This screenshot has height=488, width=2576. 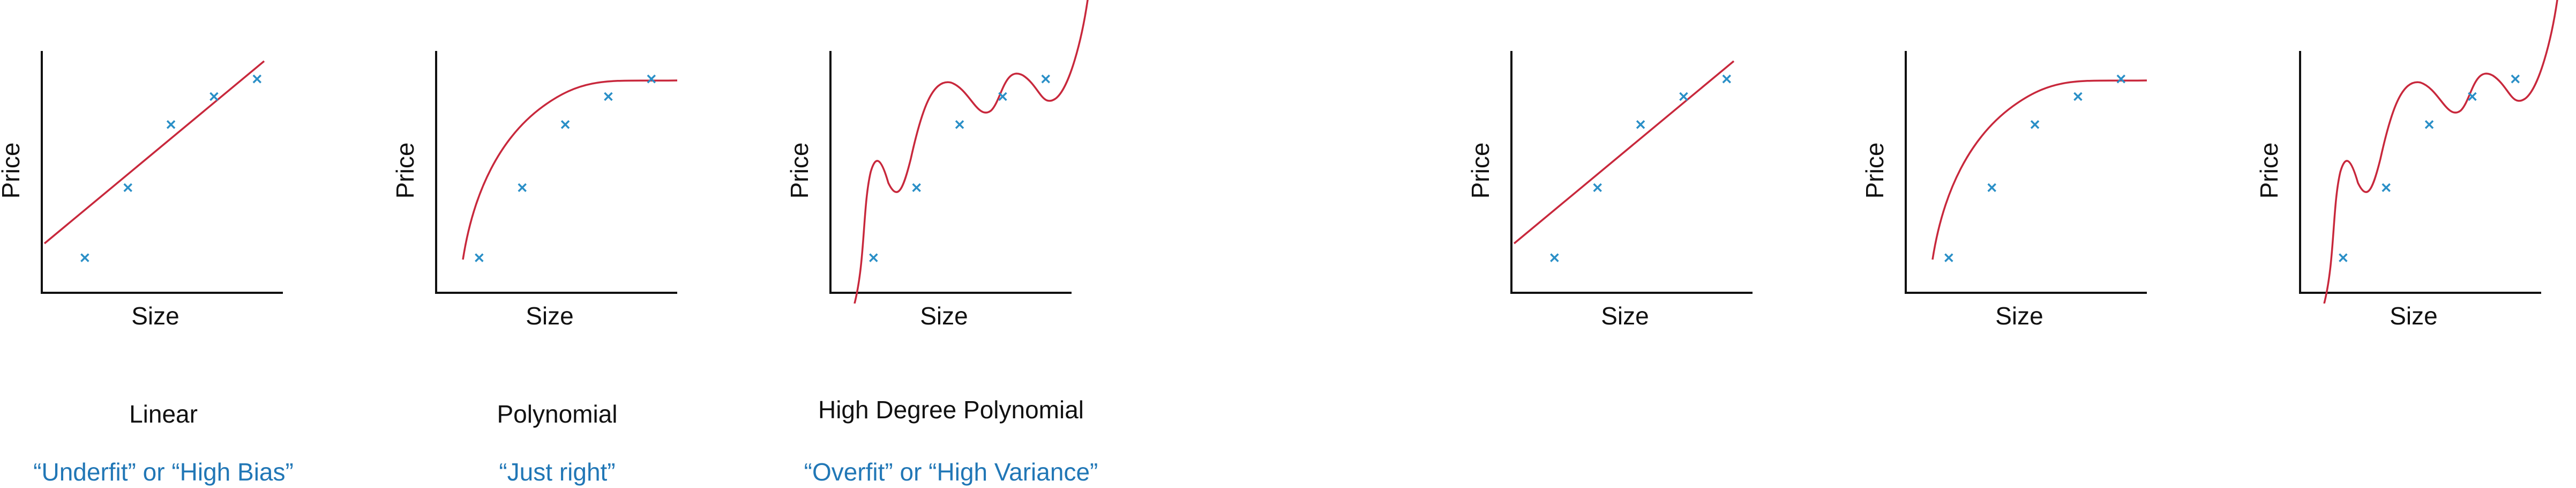 I want to click on panel-subcaption: “Underfit” or “High Bias”, so click(x=163, y=472).